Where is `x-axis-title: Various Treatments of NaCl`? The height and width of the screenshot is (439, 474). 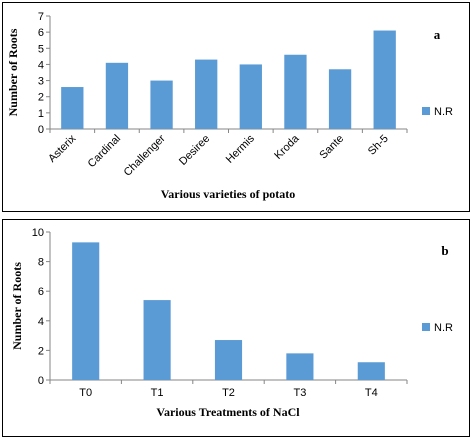
x-axis-title: Various Treatments of NaCl is located at coordinates (228, 412).